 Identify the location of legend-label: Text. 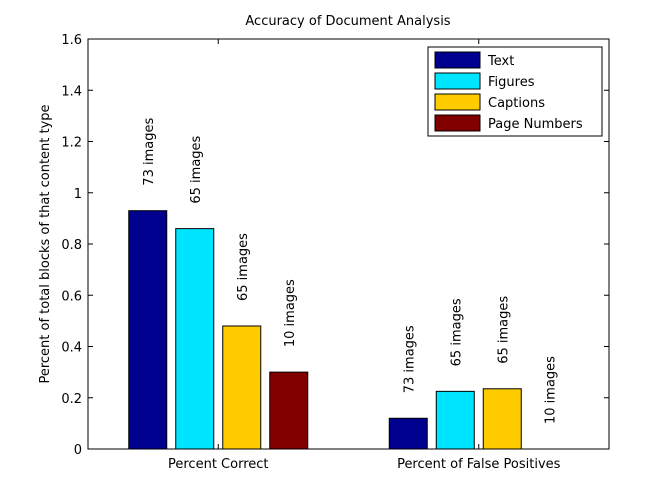
(500, 61).